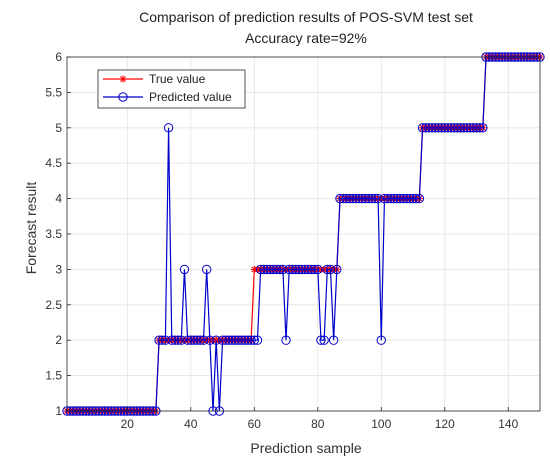 The height and width of the screenshot is (462, 550). Describe the element at coordinates (508, 424) in the screenshot. I see `x-tick-label: 140` at that location.